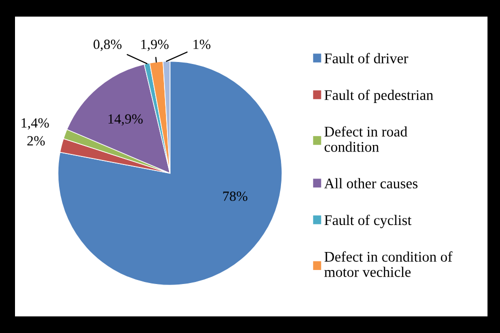 The width and height of the screenshot is (500, 333). Describe the element at coordinates (125, 120) in the screenshot. I see `data-label: 14,9%` at that location.